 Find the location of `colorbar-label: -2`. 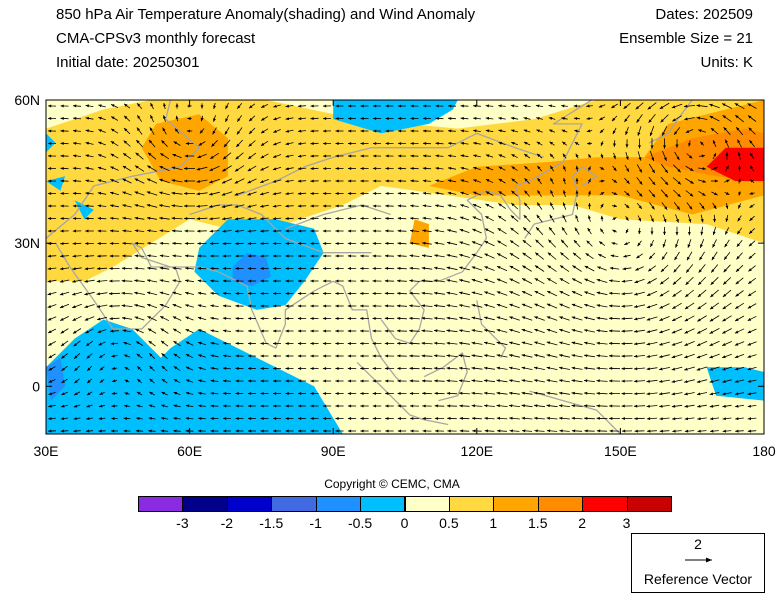

colorbar-label: -2 is located at coordinates (227, 523).